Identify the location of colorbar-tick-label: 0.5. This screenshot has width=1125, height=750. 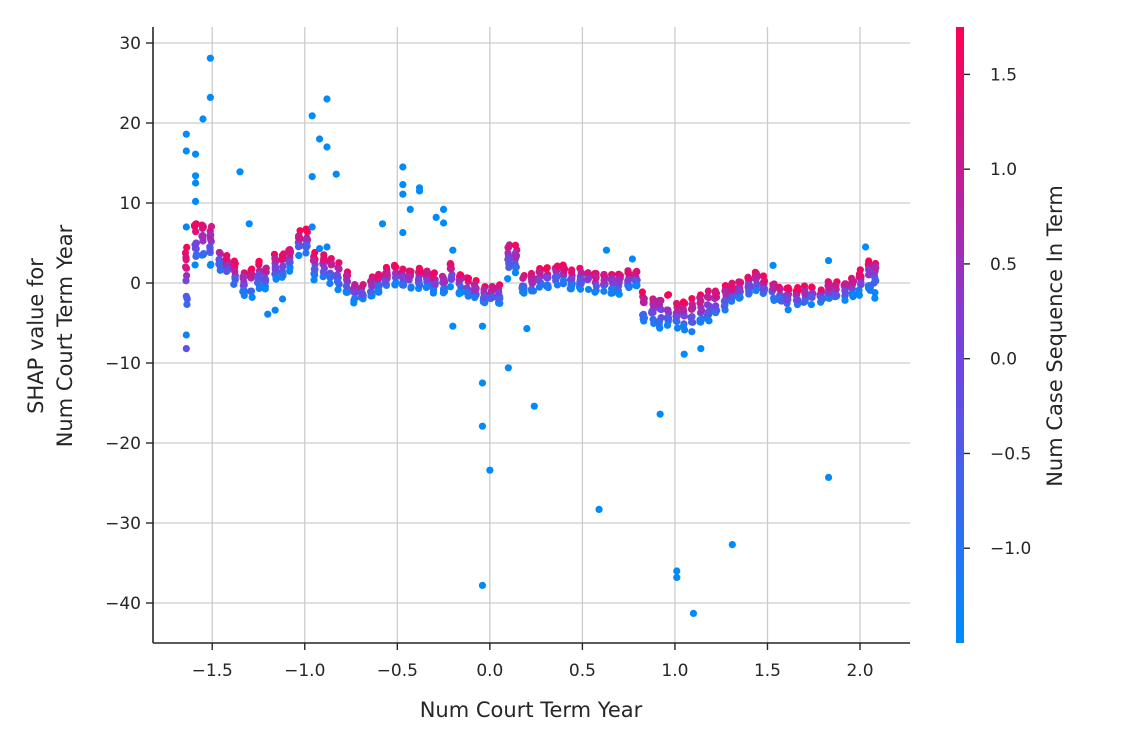
(1003, 265).